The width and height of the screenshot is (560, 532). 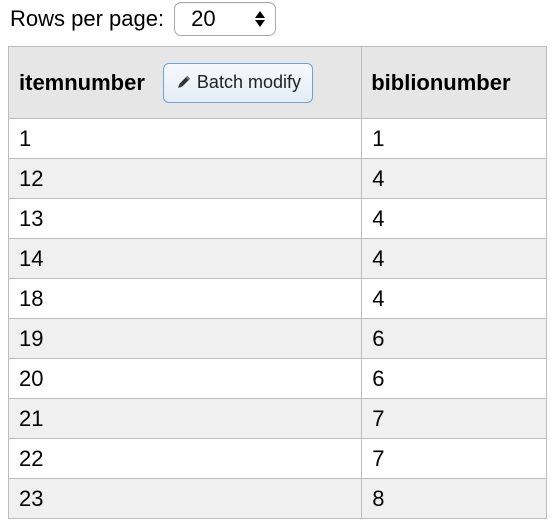 What do you see at coordinates (185, 298) in the screenshot?
I see `cell-itemnumber: 18` at bounding box center [185, 298].